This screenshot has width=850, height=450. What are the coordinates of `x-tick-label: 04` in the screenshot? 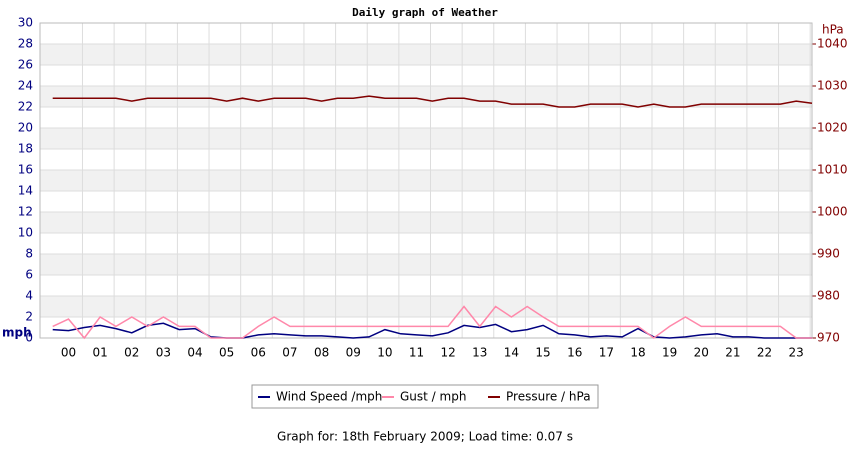 It's located at (194, 353).